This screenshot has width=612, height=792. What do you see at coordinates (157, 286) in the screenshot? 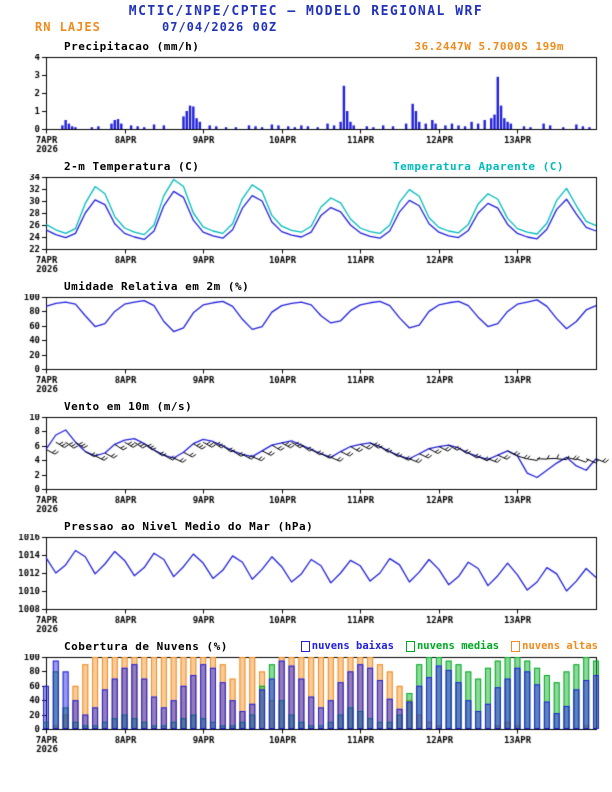
I see `panel-title-relative-humidity-2m: Umidade Relativa em 2m (%)` at bounding box center [157, 286].